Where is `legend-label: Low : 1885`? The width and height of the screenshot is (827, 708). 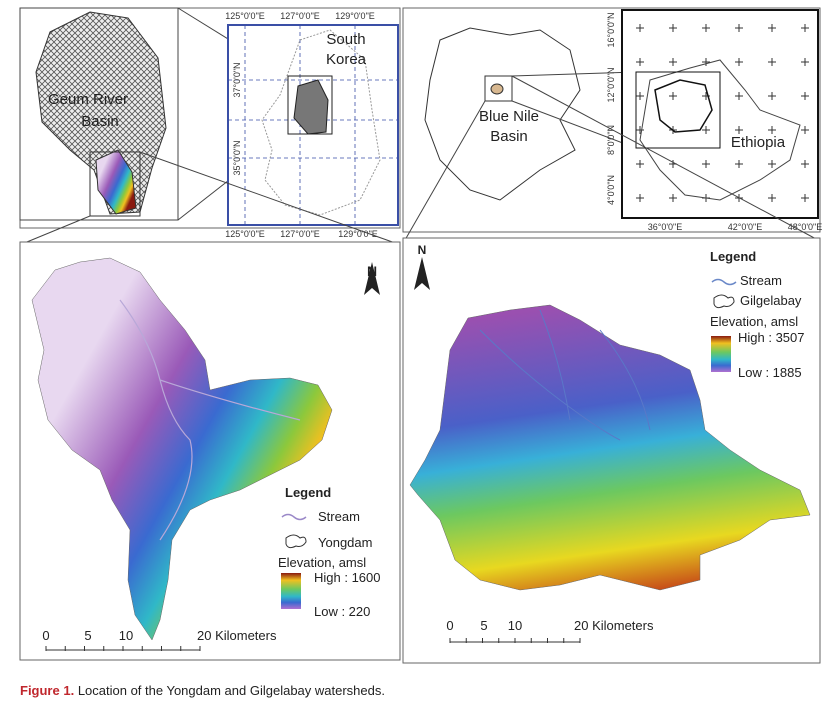
legend-label: Low : 1885 is located at coordinates (770, 372).